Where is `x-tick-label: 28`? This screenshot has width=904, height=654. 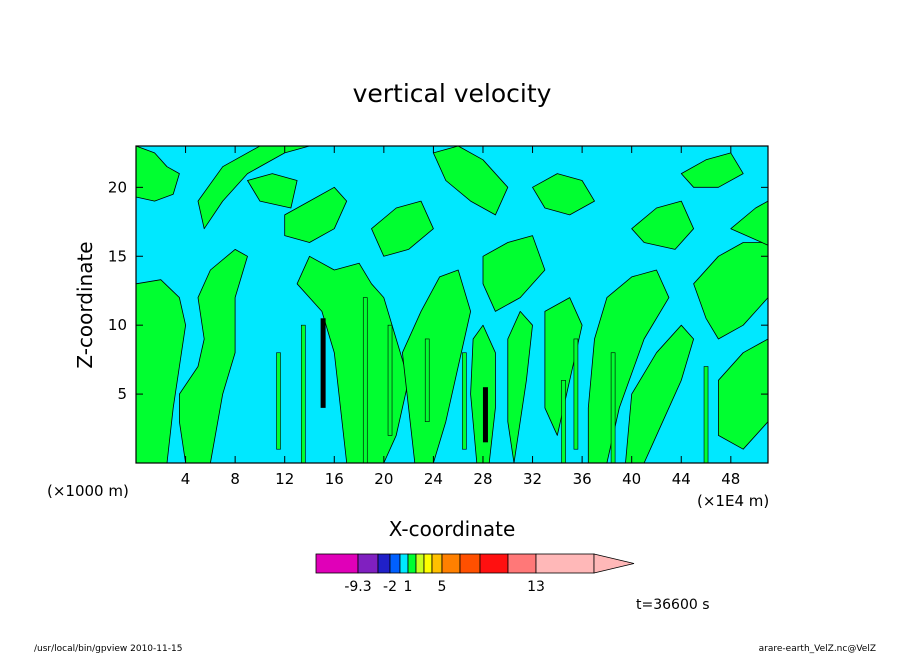
x-tick-label: 28 is located at coordinates (482, 479).